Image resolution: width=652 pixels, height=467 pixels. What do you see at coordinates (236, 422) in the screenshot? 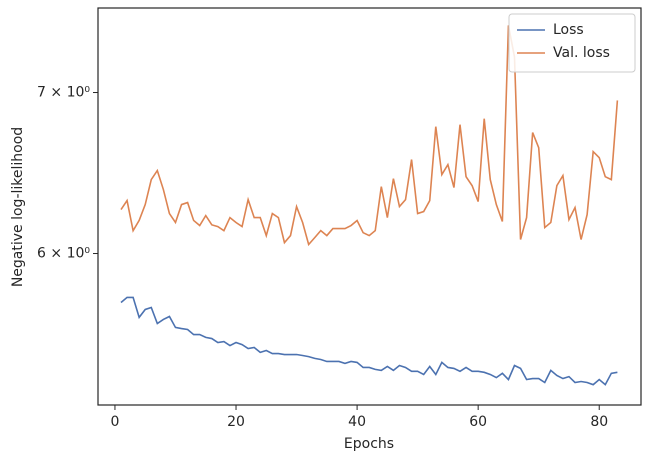
I see `x-tick-label: 20` at bounding box center [236, 422].